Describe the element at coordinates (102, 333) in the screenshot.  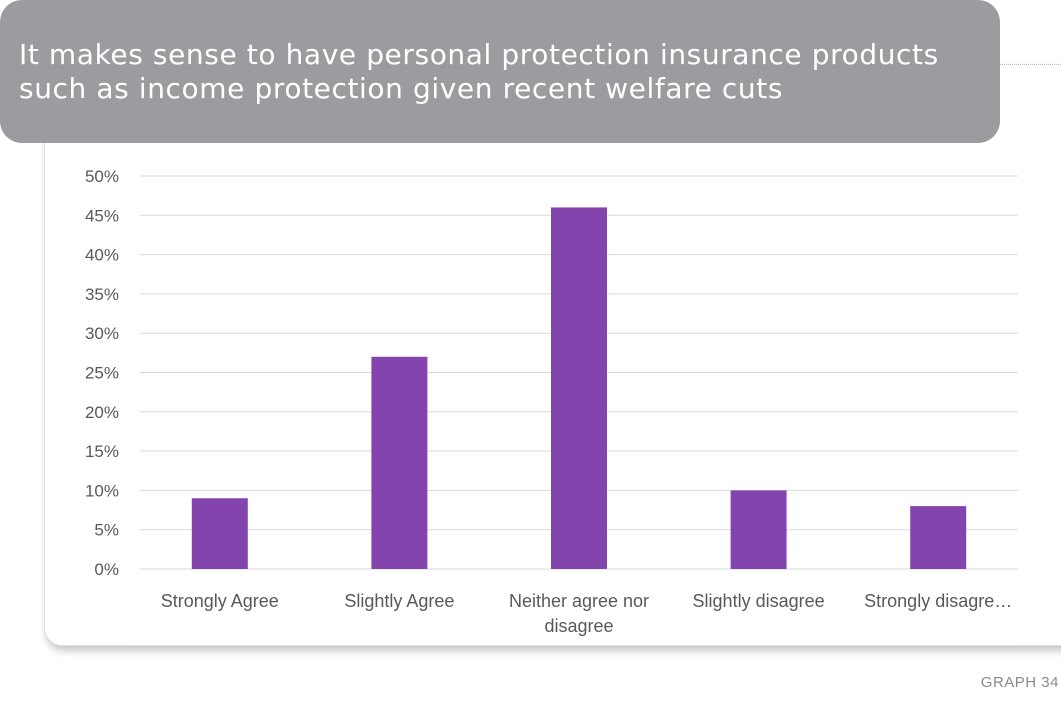
I see `y-tick-label: 30%` at that location.